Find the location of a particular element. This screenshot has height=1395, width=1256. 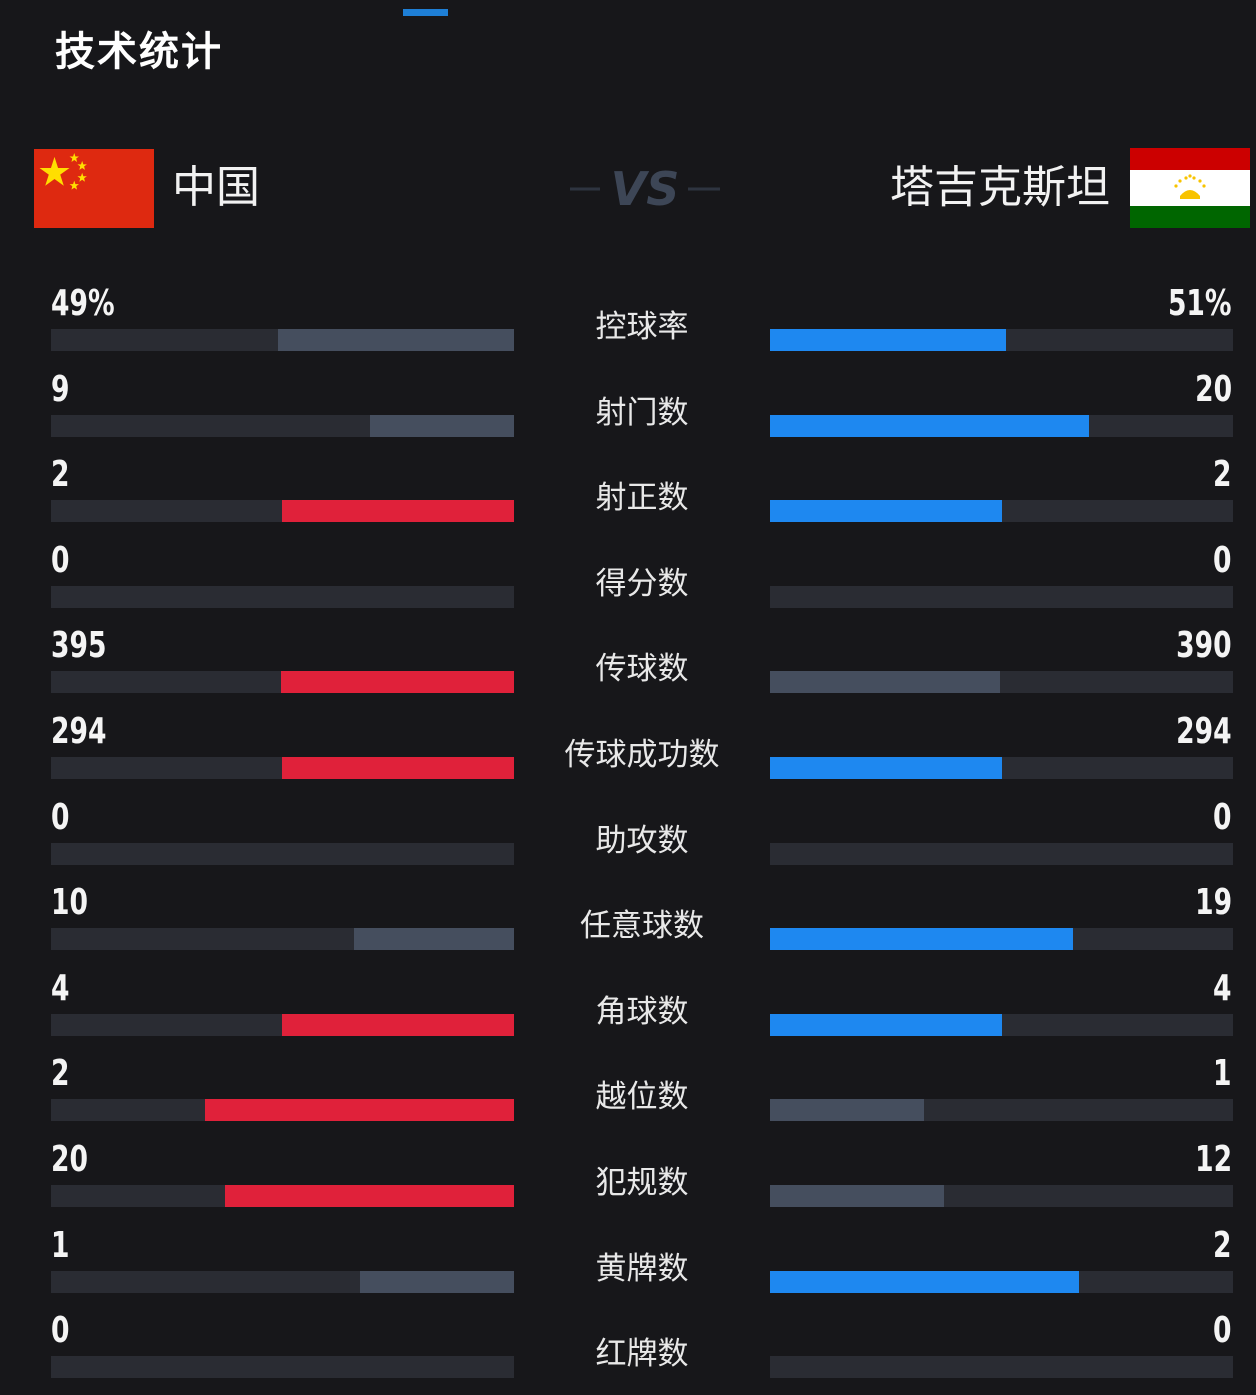

home-team-name: 中国 is located at coordinates (216, 187).